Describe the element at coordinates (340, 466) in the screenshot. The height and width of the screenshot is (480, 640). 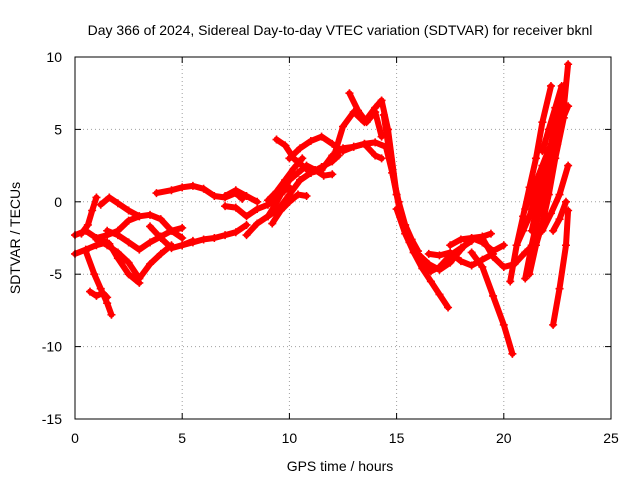
I see `x-axis-label: GPS time / hours` at that location.